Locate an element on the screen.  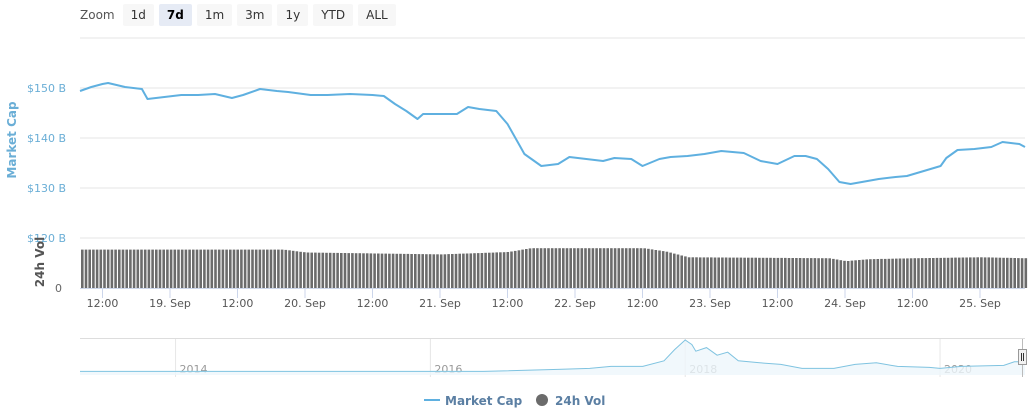
navigator-handle-icon is located at coordinates (1022, 358).